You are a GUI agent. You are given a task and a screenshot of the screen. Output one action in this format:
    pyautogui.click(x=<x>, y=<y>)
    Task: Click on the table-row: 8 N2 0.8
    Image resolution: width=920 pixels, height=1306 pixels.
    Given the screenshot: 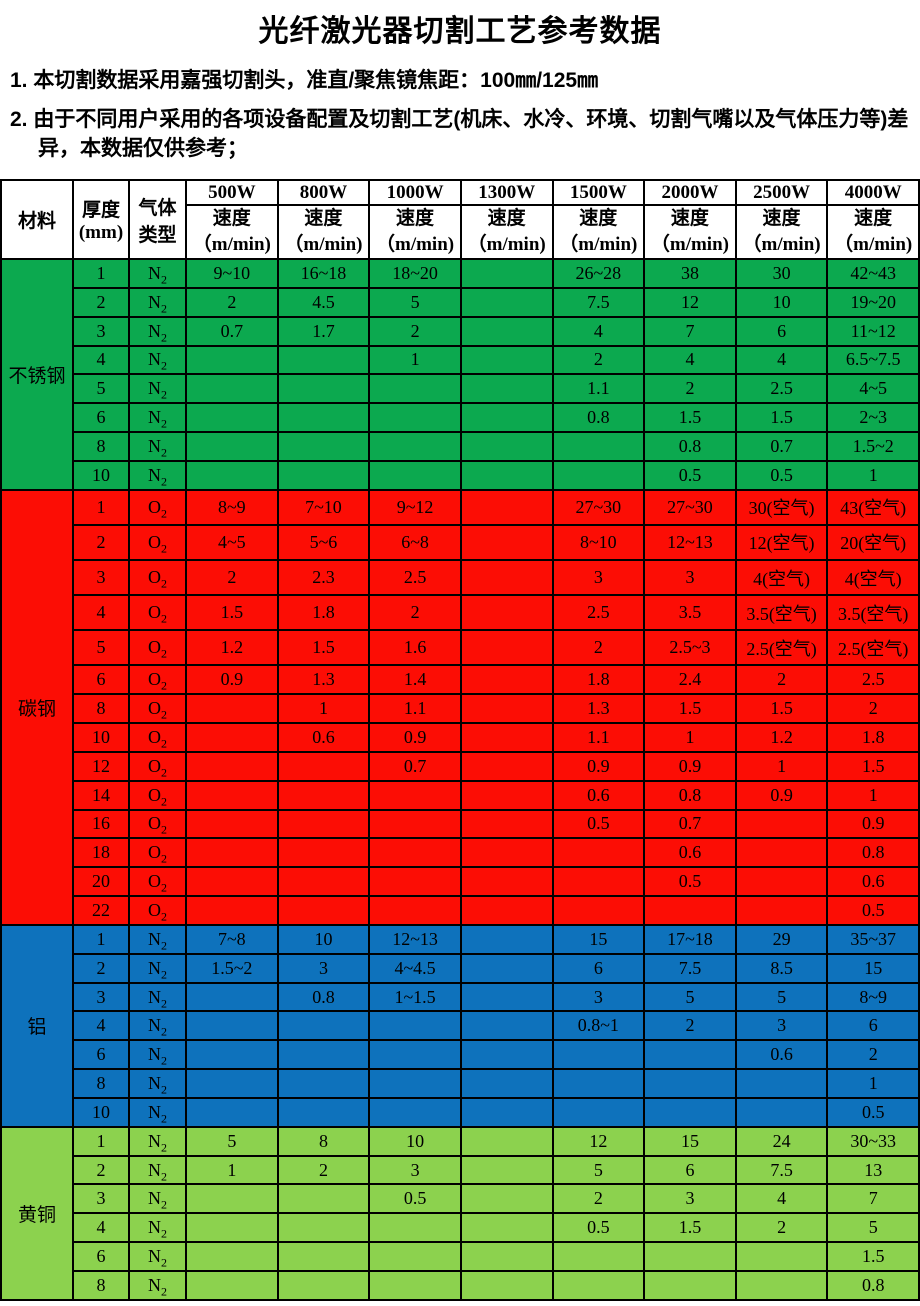 What is the action you would take?
    pyautogui.click(x=460, y=1285)
    